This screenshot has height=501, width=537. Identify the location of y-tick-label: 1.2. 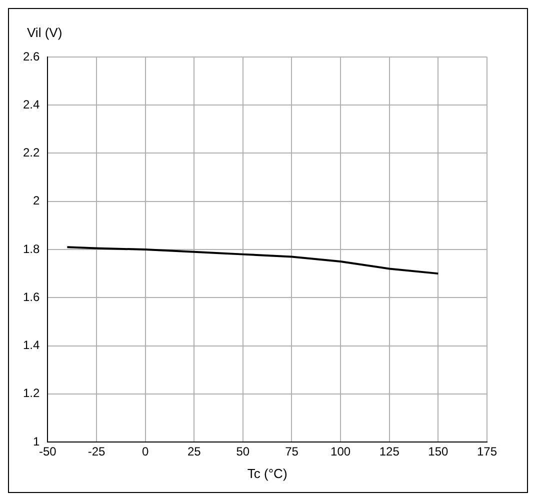
(31, 393).